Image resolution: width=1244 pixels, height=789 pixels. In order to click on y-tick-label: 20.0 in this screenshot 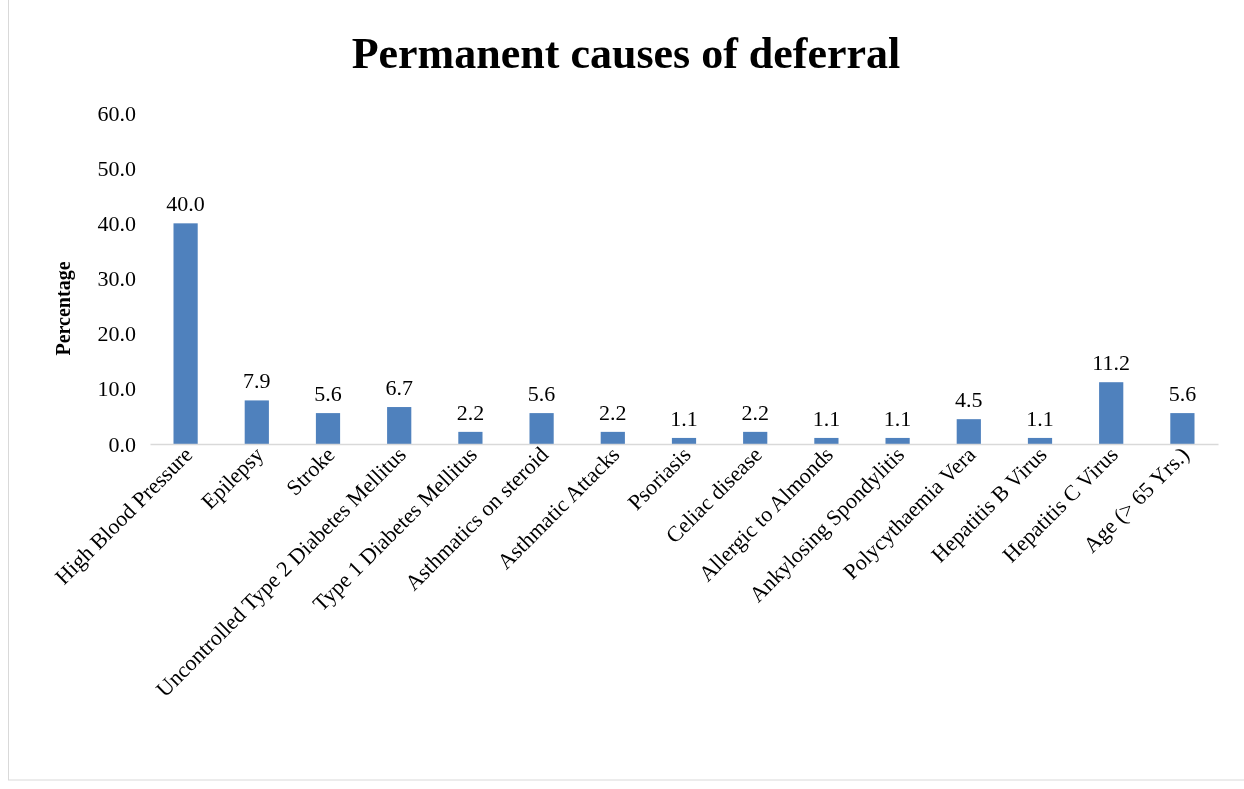, I will do `click(116, 334)`.